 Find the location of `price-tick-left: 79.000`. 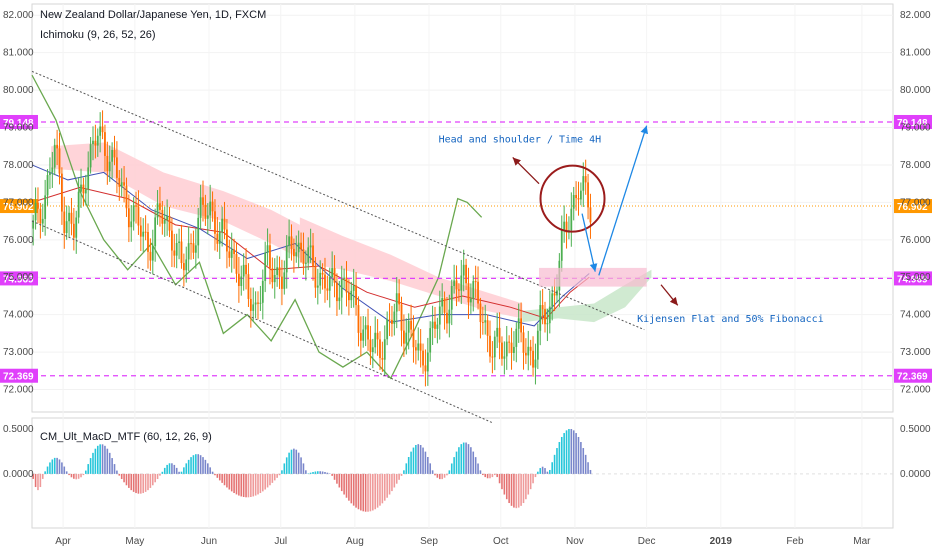

price-tick-left: 79.000 is located at coordinates (18, 128).